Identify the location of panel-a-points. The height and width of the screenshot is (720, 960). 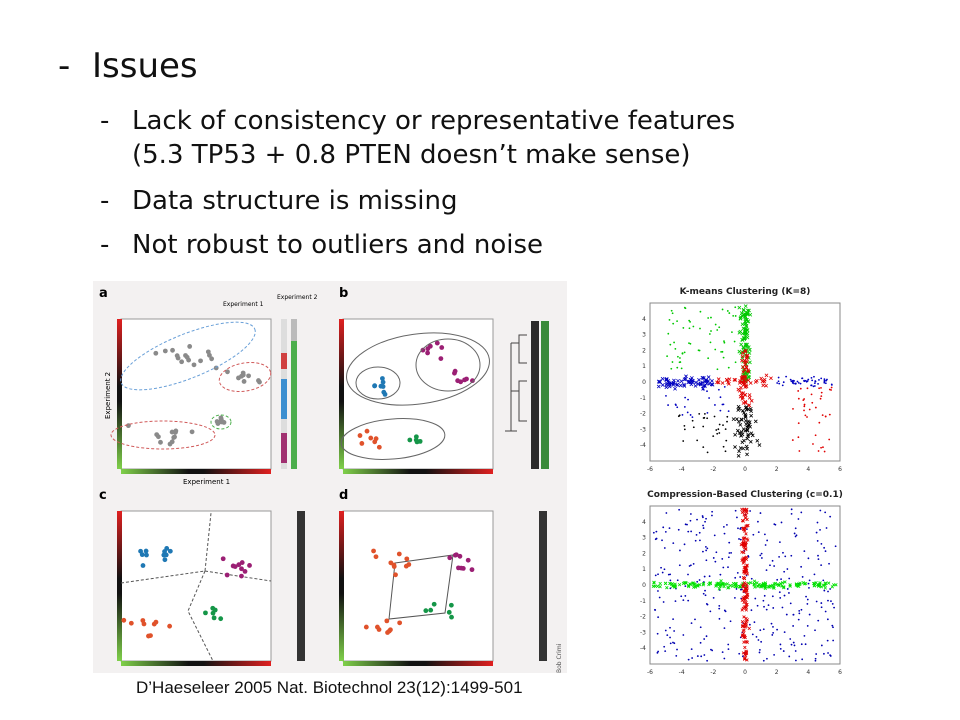
(191, 385).